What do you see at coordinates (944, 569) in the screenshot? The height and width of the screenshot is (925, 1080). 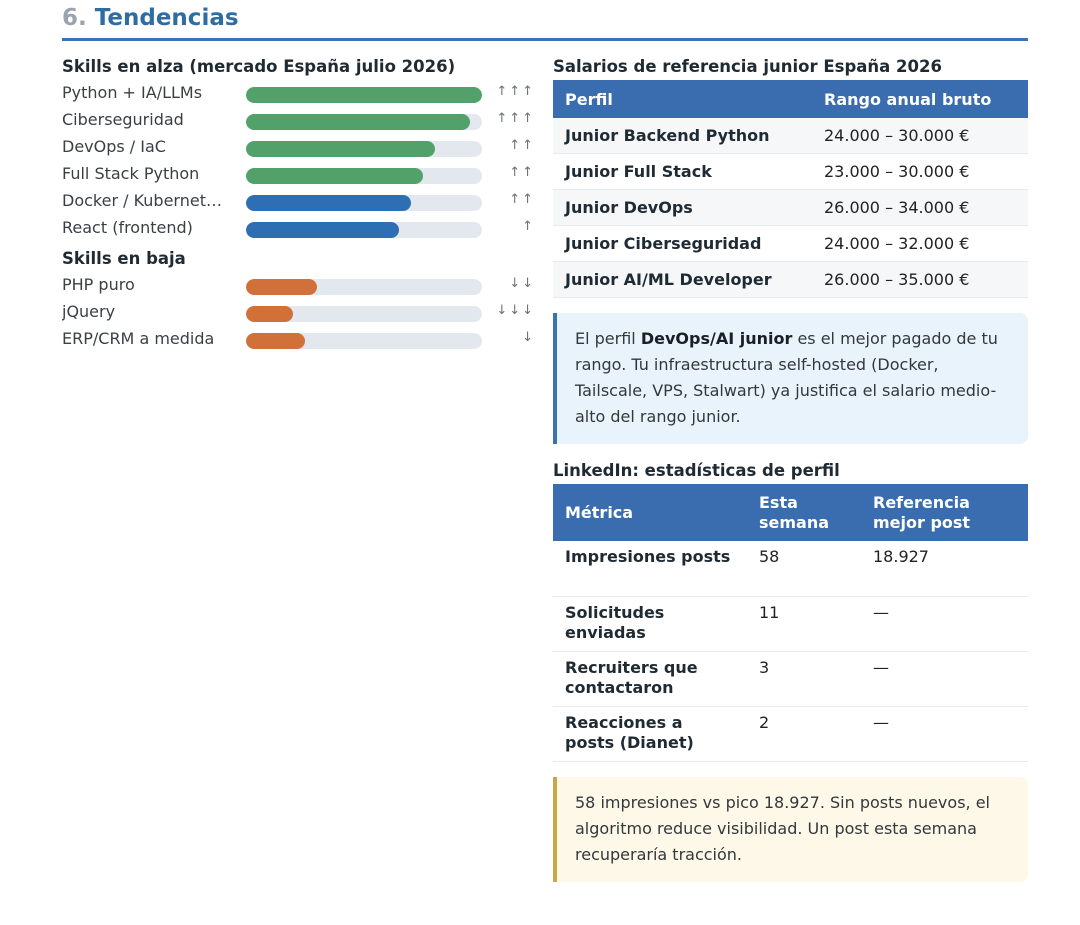 I see `linkedin-ref-value: 18.927` at bounding box center [944, 569].